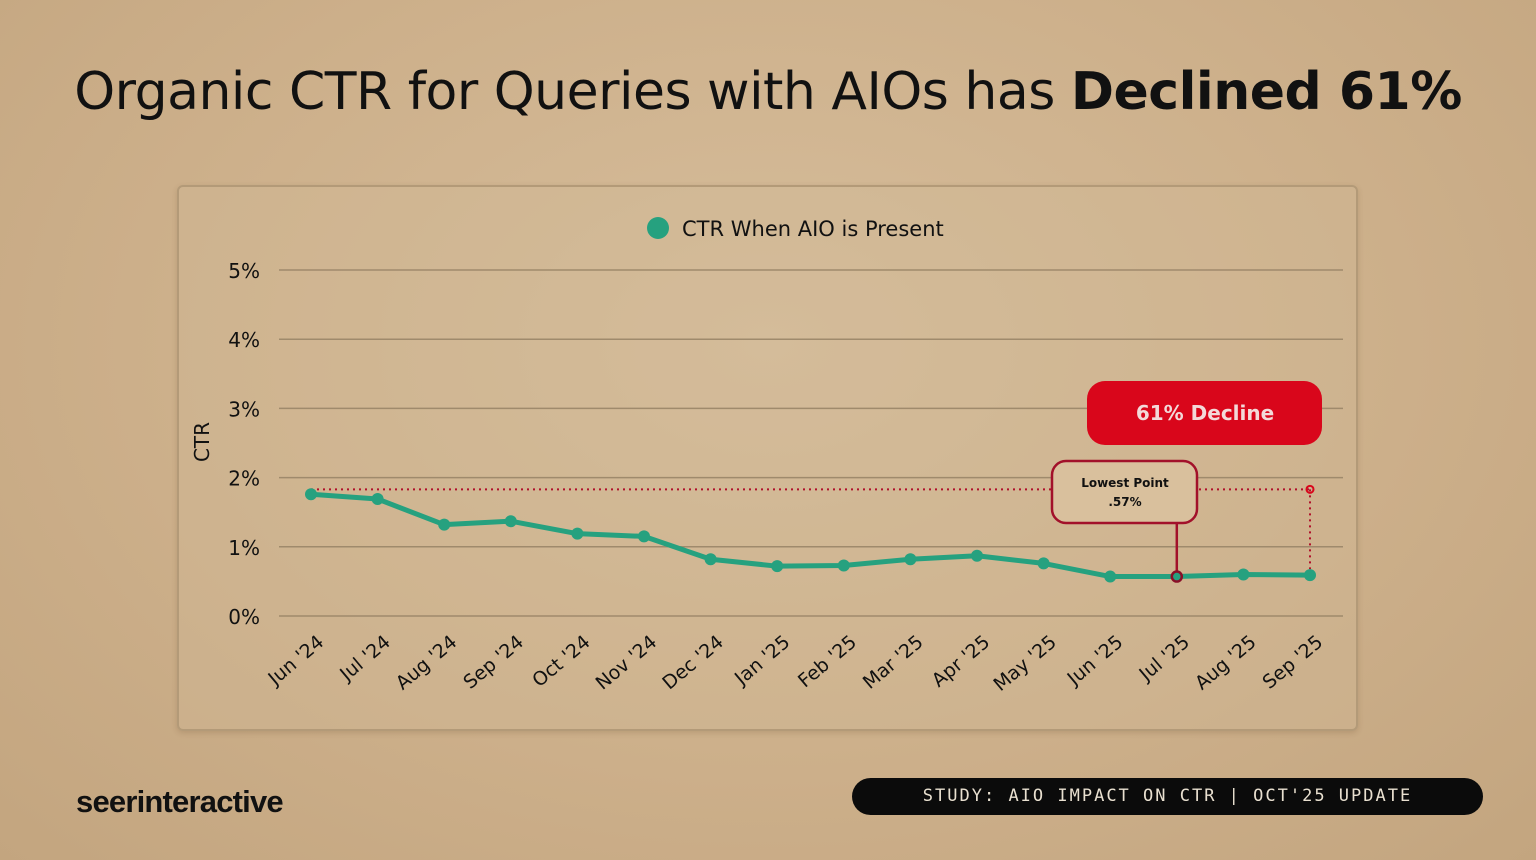 This screenshot has height=860, width=1536. What do you see at coordinates (1024, 663) in the screenshot?
I see `x-tick-label: May '25` at bounding box center [1024, 663].